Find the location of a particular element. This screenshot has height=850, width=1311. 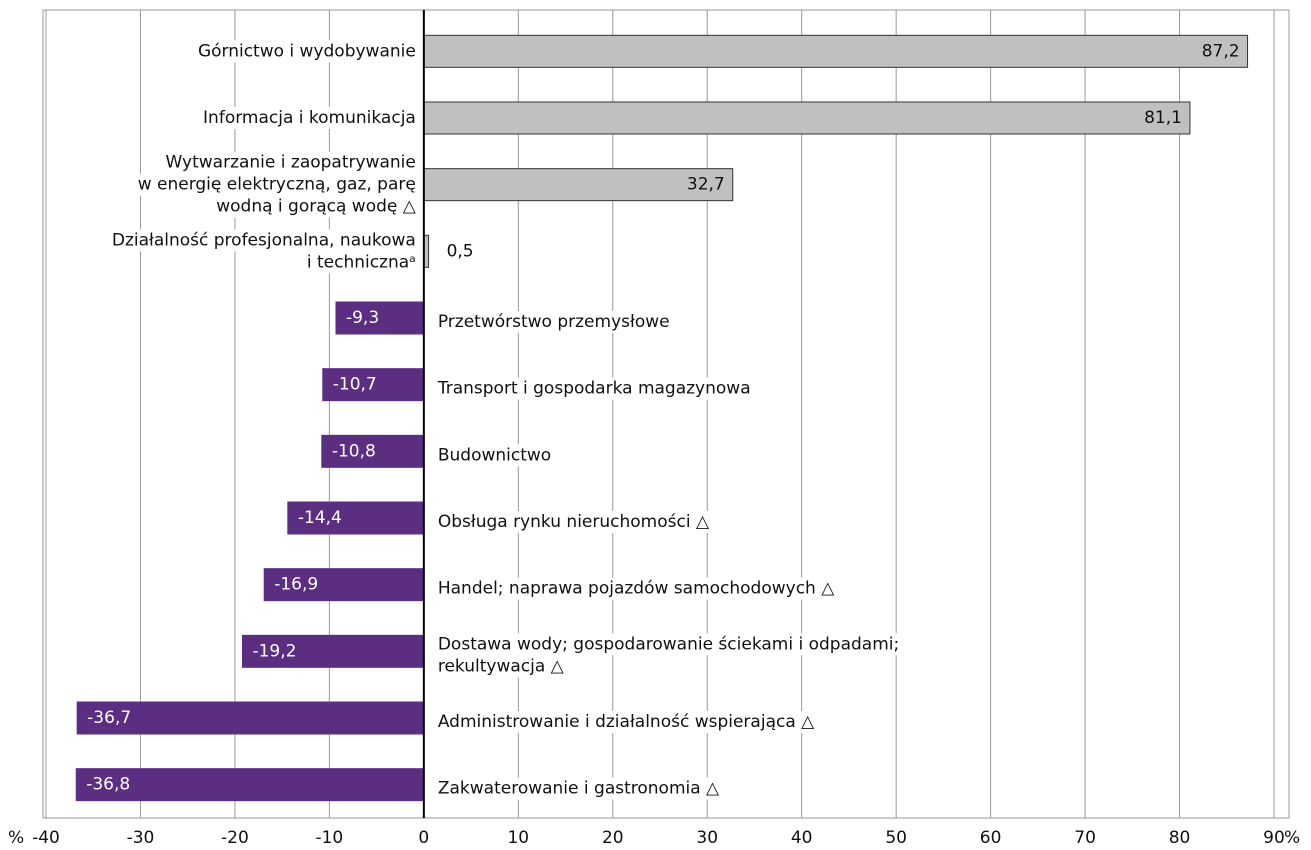

category-label: Działalność profesjonalna, naukowa is located at coordinates (264, 240).